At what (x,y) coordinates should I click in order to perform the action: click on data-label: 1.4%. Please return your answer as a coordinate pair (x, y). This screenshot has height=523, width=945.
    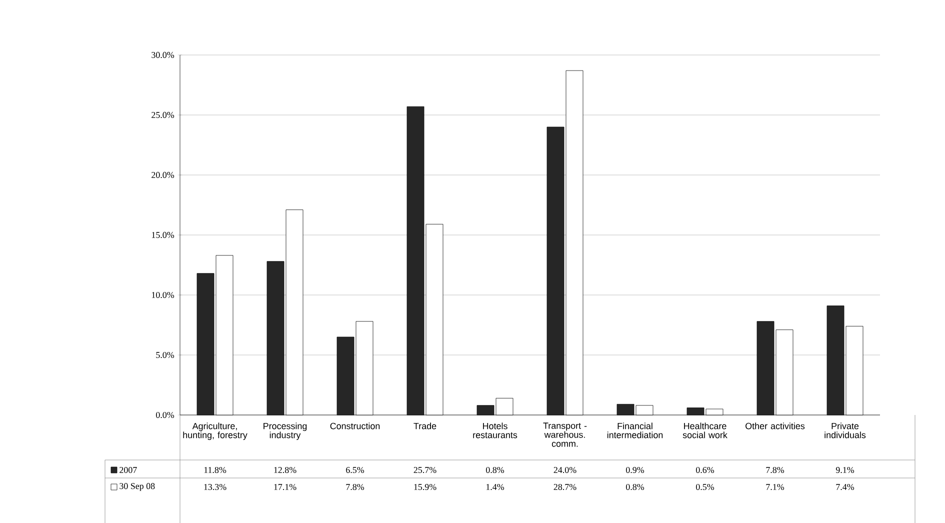
    Looking at the image, I should click on (495, 487).